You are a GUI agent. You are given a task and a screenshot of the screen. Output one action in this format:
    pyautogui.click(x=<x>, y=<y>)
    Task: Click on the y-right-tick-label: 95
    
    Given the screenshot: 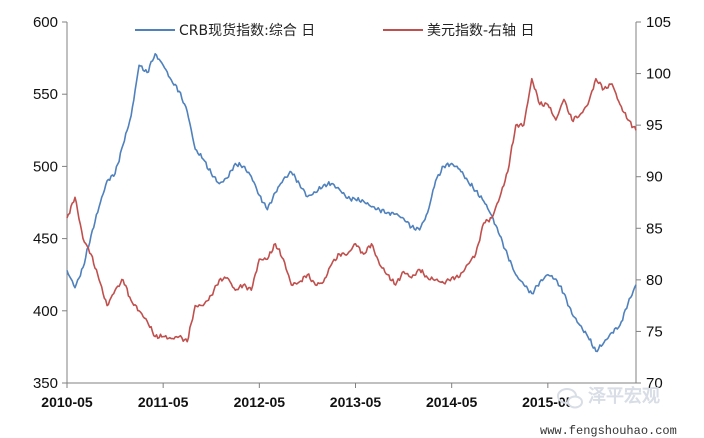 What is the action you would take?
    pyautogui.click(x=654, y=125)
    